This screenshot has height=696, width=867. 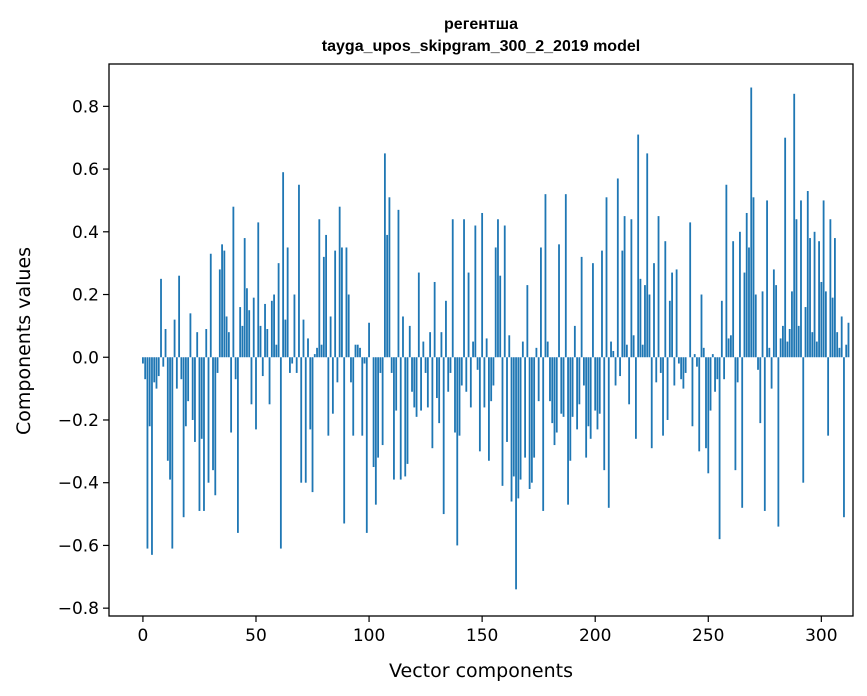 What do you see at coordinates (85, 358) in the screenshot?
I see `y-tick-label: 0.0` at bounding box center [85, 358].